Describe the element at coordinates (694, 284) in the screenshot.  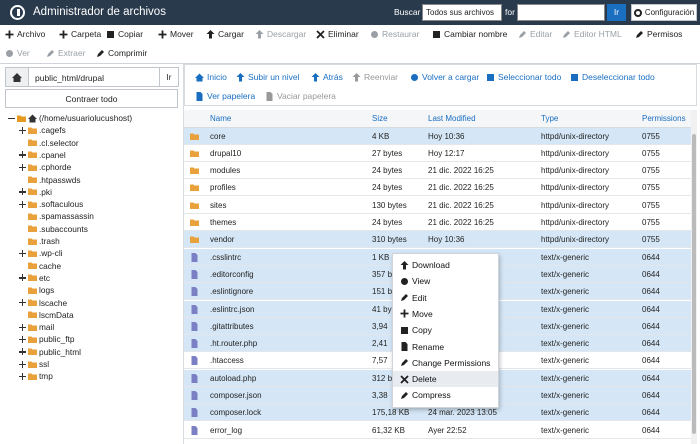
I see `scroll-thumb` at that location.